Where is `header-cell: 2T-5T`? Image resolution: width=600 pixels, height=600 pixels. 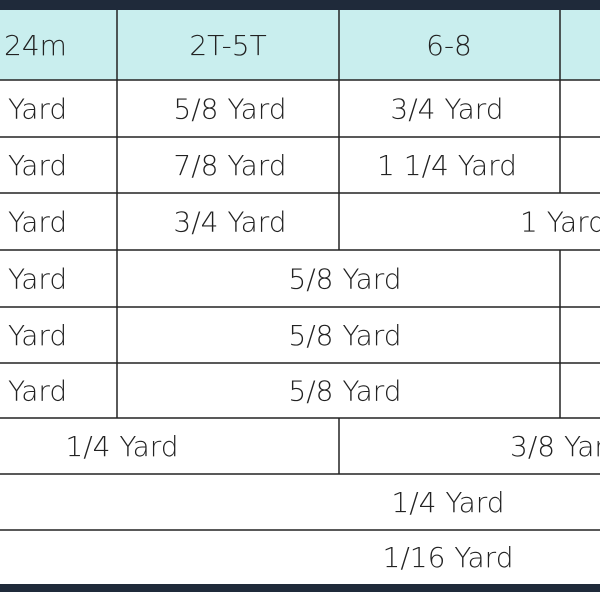
header-cell: 2T-5T is located at coordinates (227, 45).